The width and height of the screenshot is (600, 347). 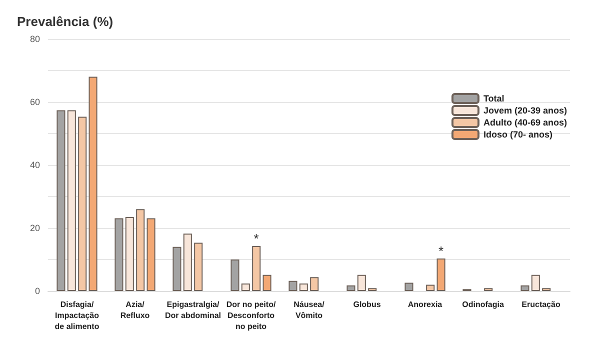 What do you see at coordinates (77, 315) in the screenshot?
I see `x-tick-label: Disfagia/ Impactação de alimento` at bounding box center [77, 315].